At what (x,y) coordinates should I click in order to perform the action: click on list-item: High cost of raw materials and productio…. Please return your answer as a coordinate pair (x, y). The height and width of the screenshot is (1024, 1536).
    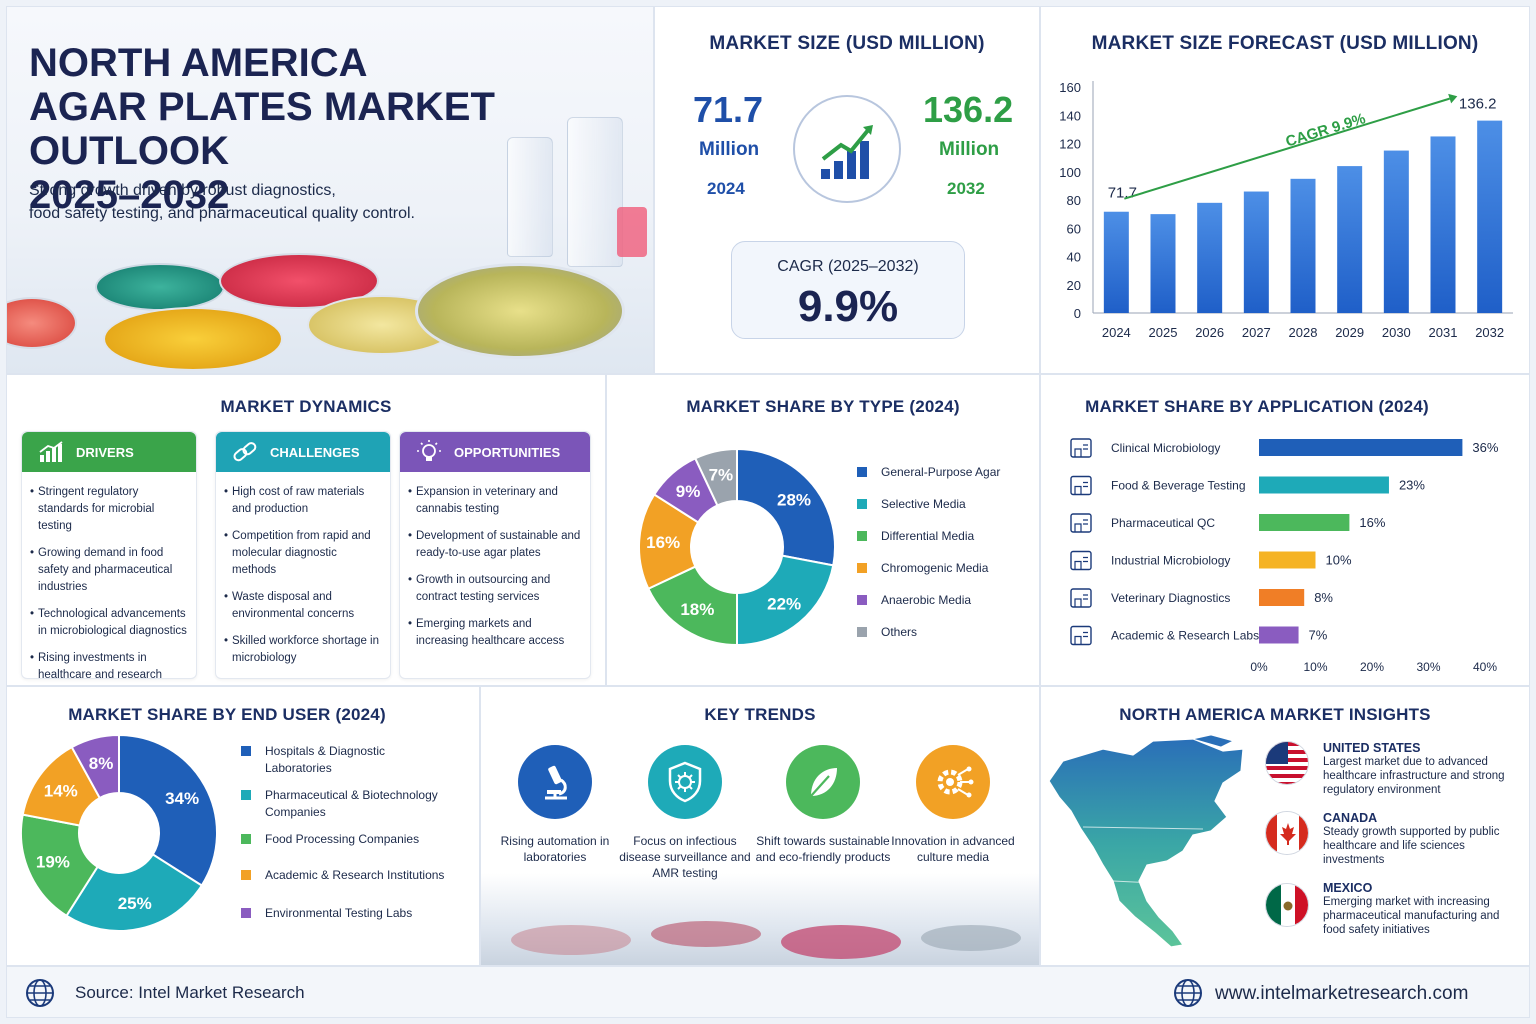
    Looking at the image, I should click on (303, 501).